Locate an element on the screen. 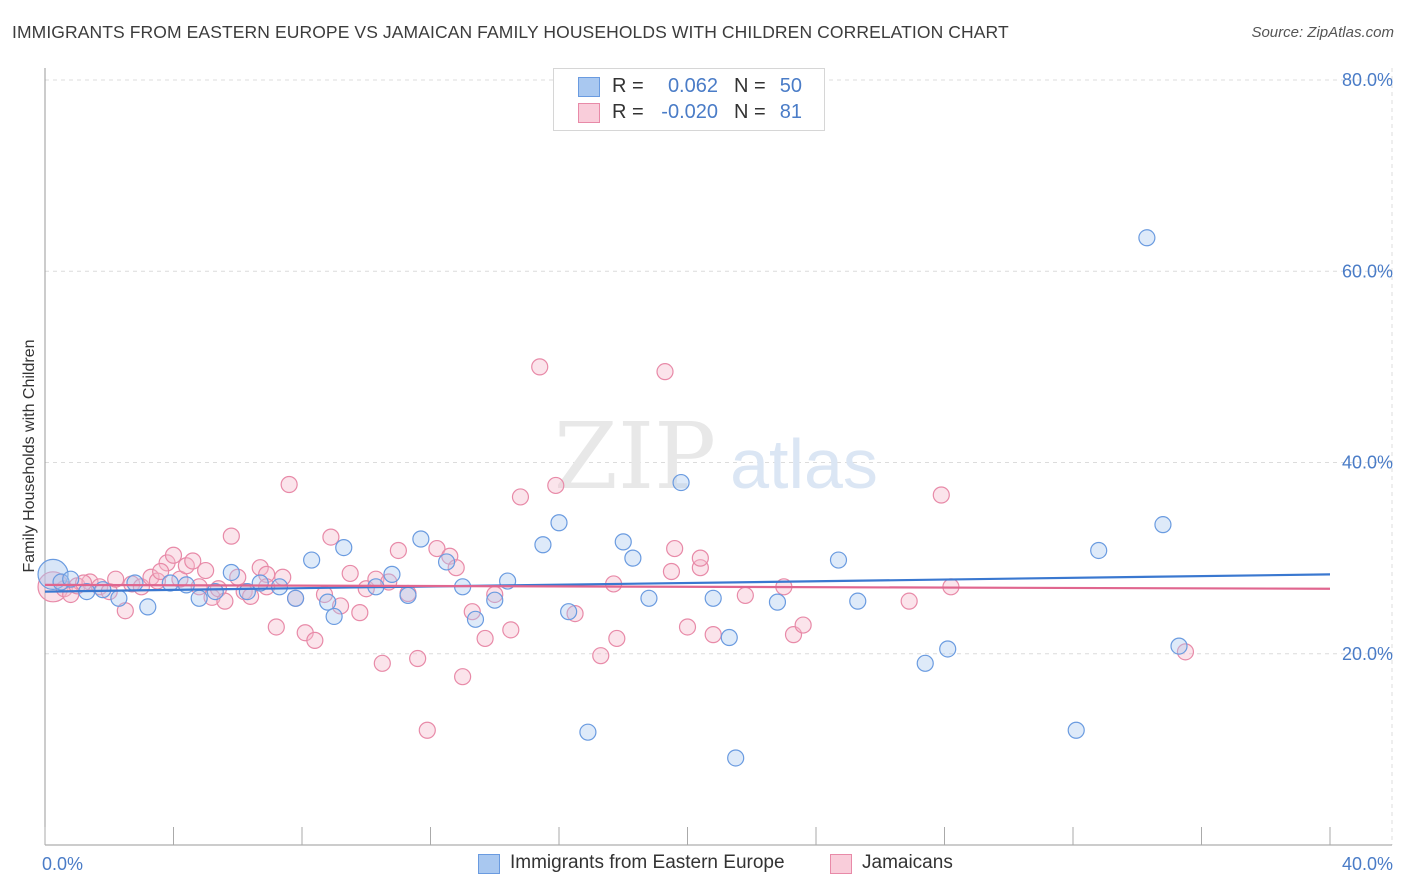 This screenshot has width=1406, height=892. x-tick-label: 0.0% is located at coordinates (62, 864).